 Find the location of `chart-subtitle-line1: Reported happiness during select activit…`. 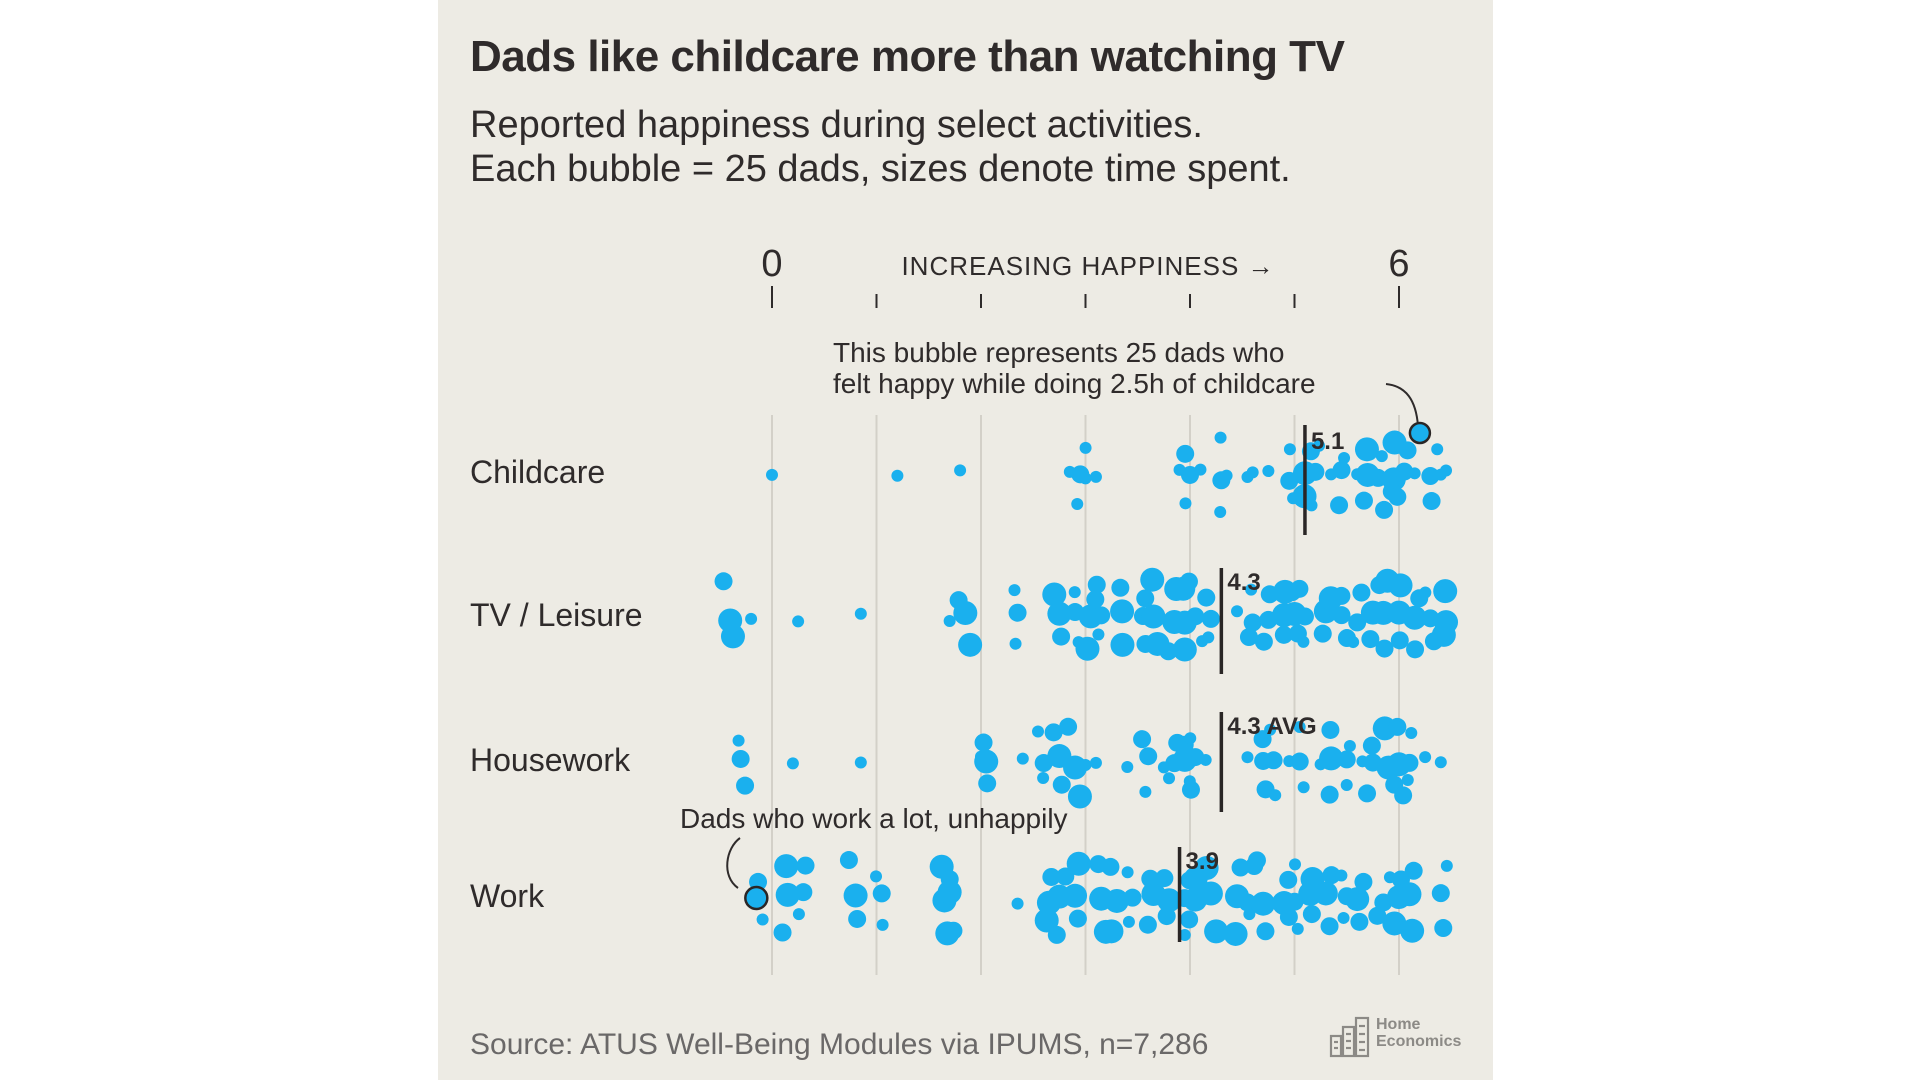

chart-subtitle-line1: Reported happiness during select activit… is located at coordinates (836, 125).